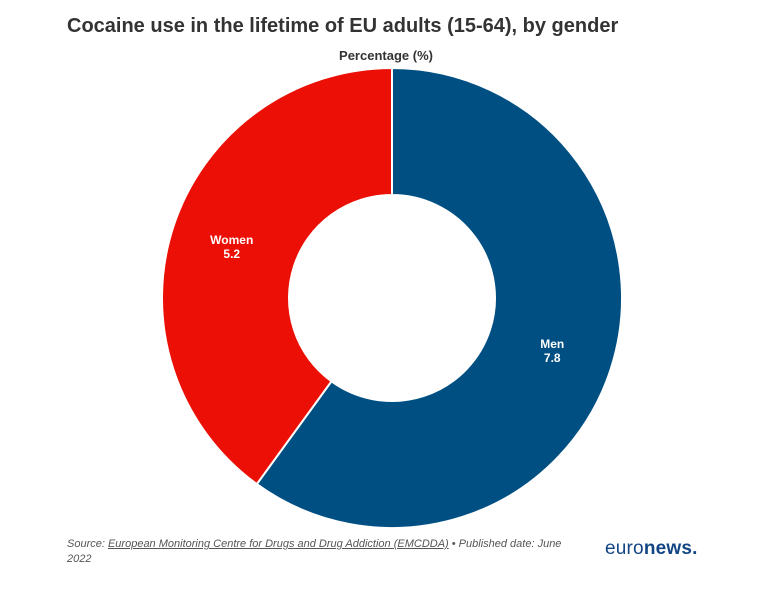 The height and width of the screenshot is (594, 772). What do you see at coordinates (231, 254) in the screenshot?
I see `slice-women-value: 5.2` at bounding box center [231, 254].